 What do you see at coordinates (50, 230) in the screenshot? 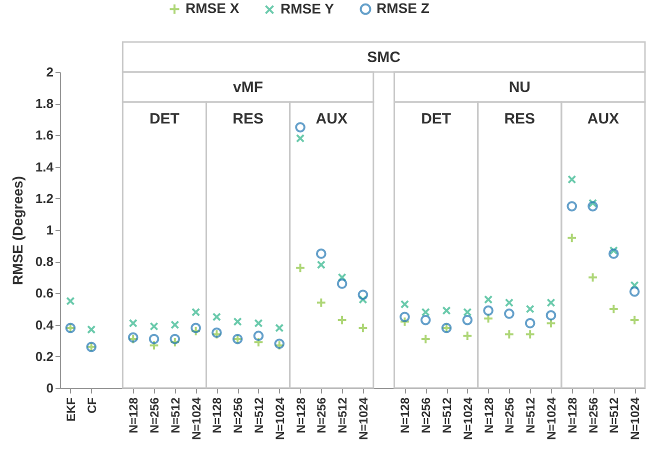
I see `y-tick-label: 1` at bounding box center [50, 230].